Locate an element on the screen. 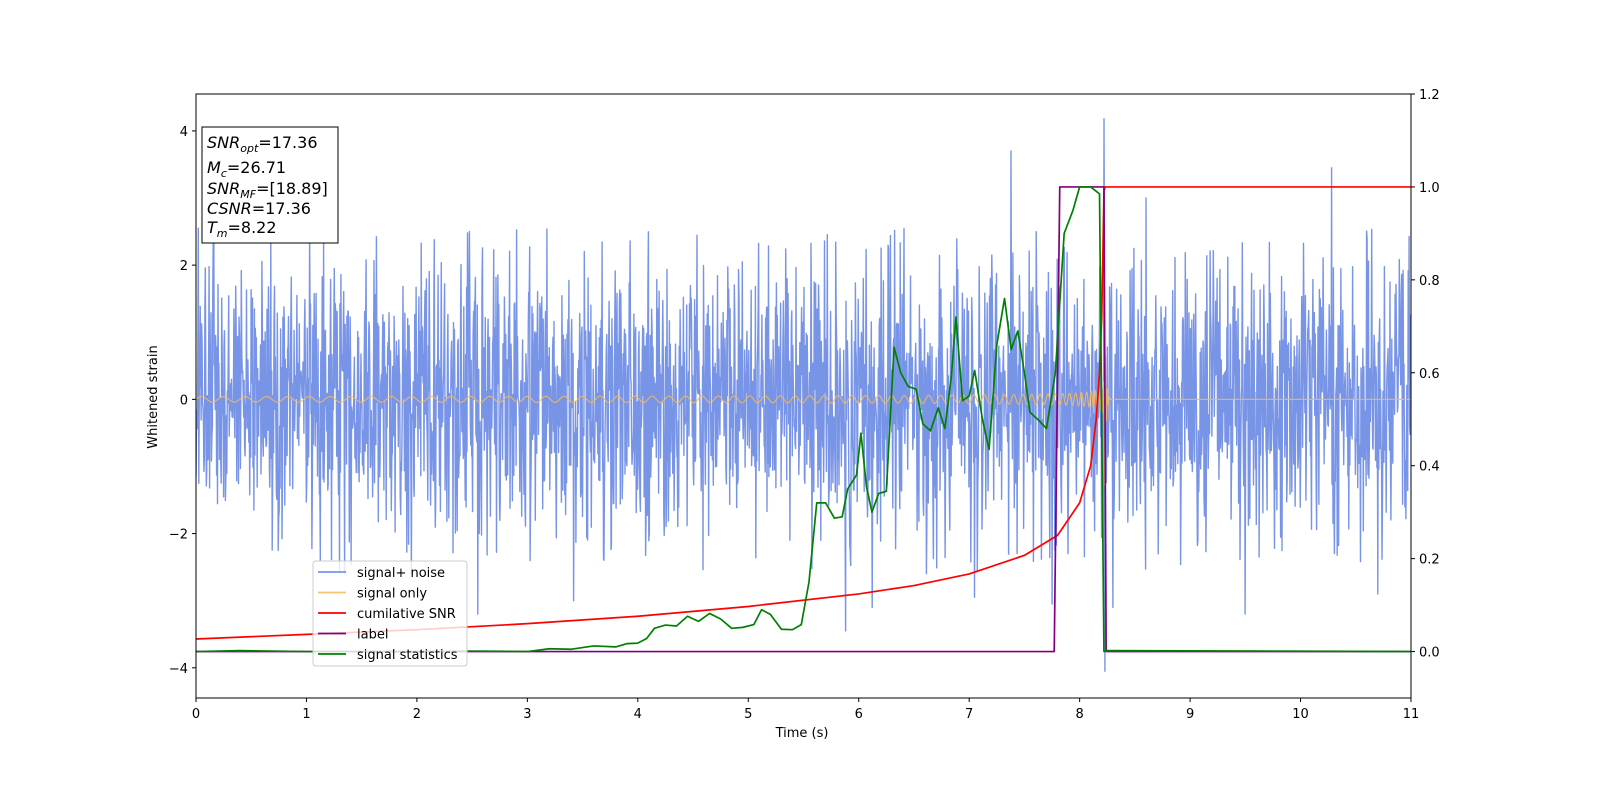 This screenshot has height=800, width=1600. y-left-tick-label: −4 is located at coordinates (178, 669).